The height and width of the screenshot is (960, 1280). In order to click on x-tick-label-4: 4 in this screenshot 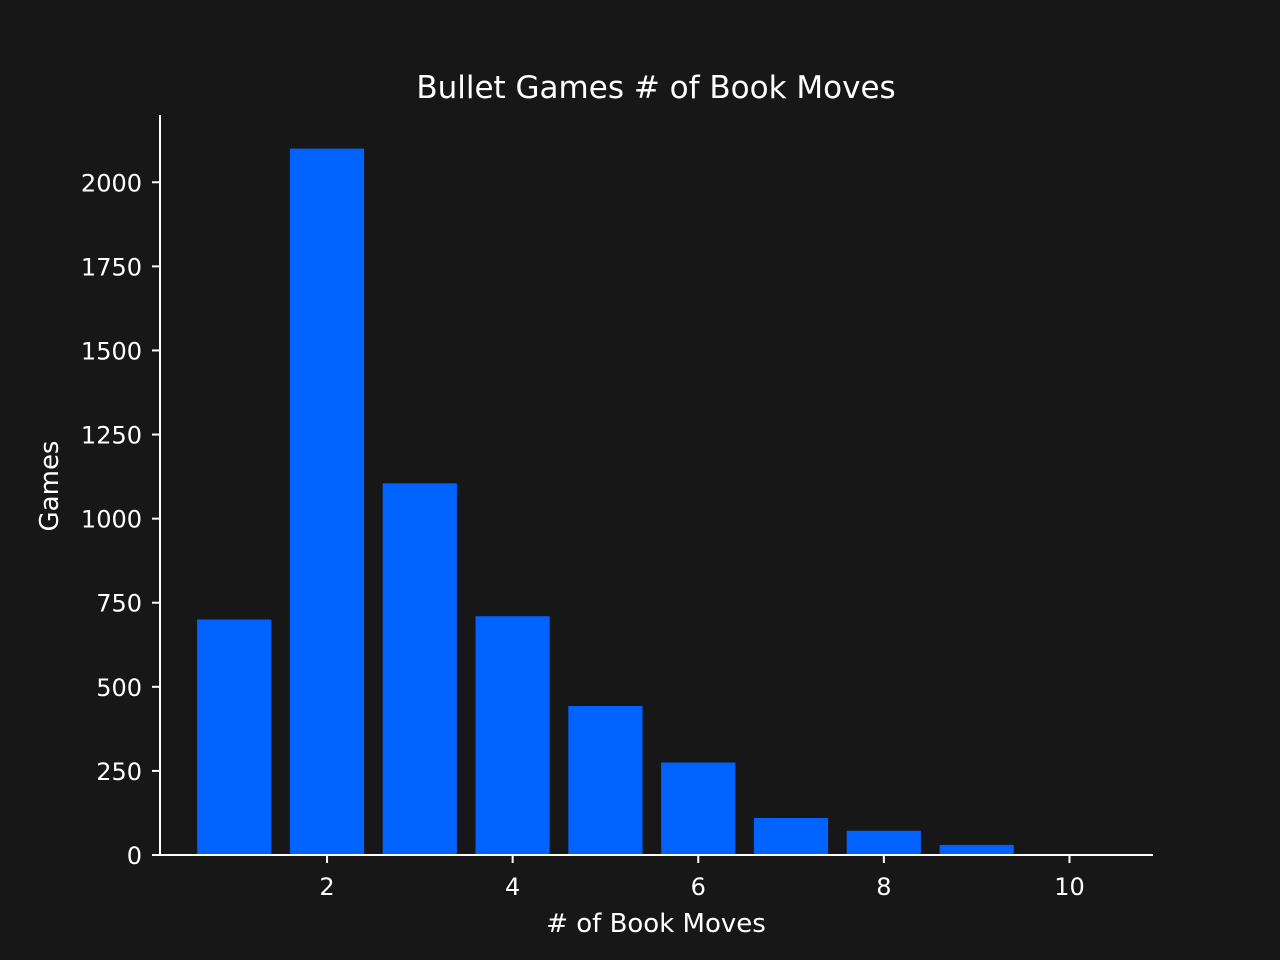, I will do `click(512, 887)`.